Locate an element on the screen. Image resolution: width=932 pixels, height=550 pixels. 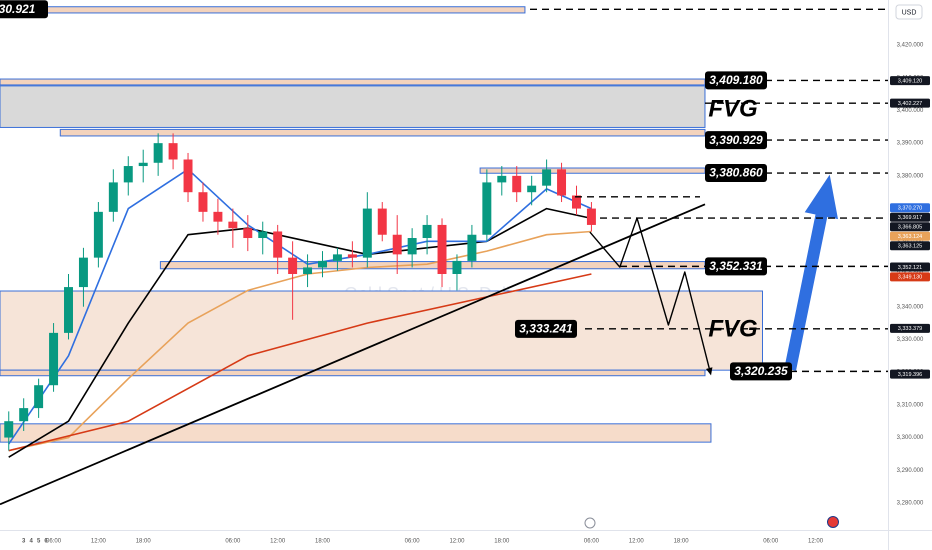
y-tick-label: 3,280.000 is located at coordinates (910, 504).